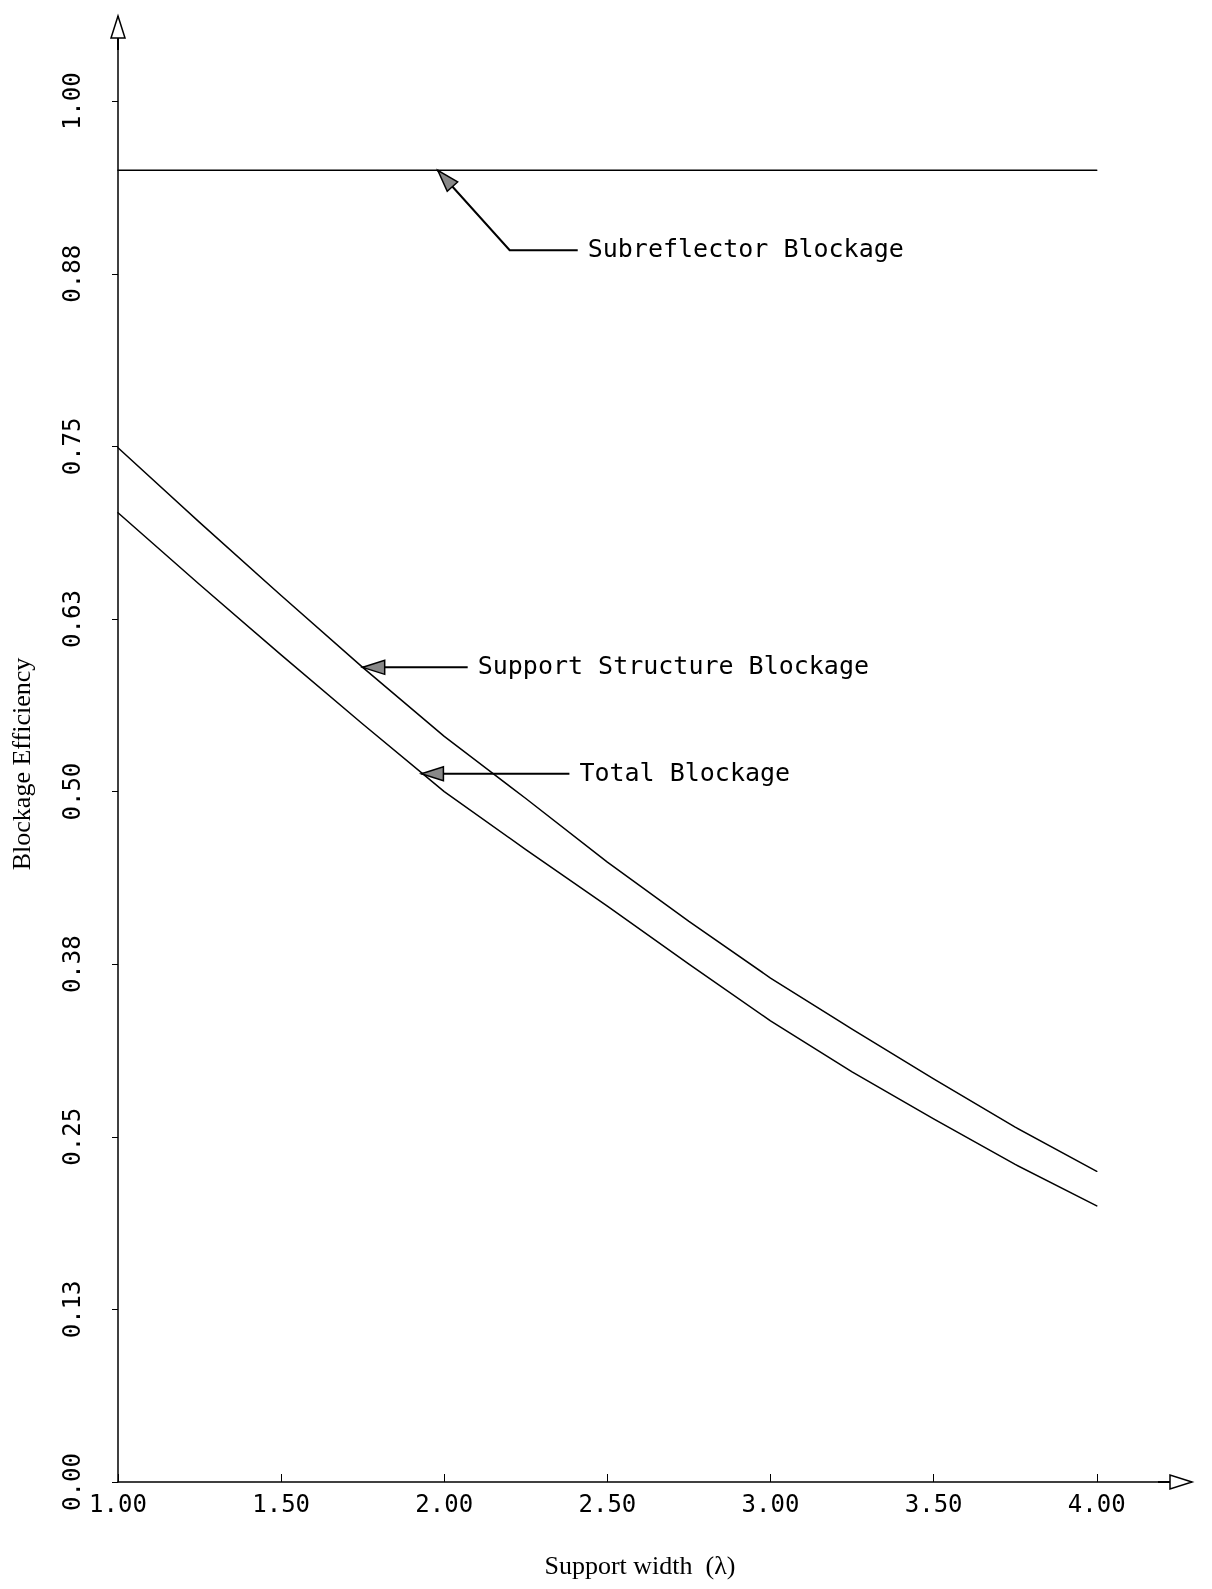 The image size is (1212, 1589). What do you see at coordinates (72, 446) in the screenshot?
I see `y-tick-label: 0.75` at bounding box center [72, 446].